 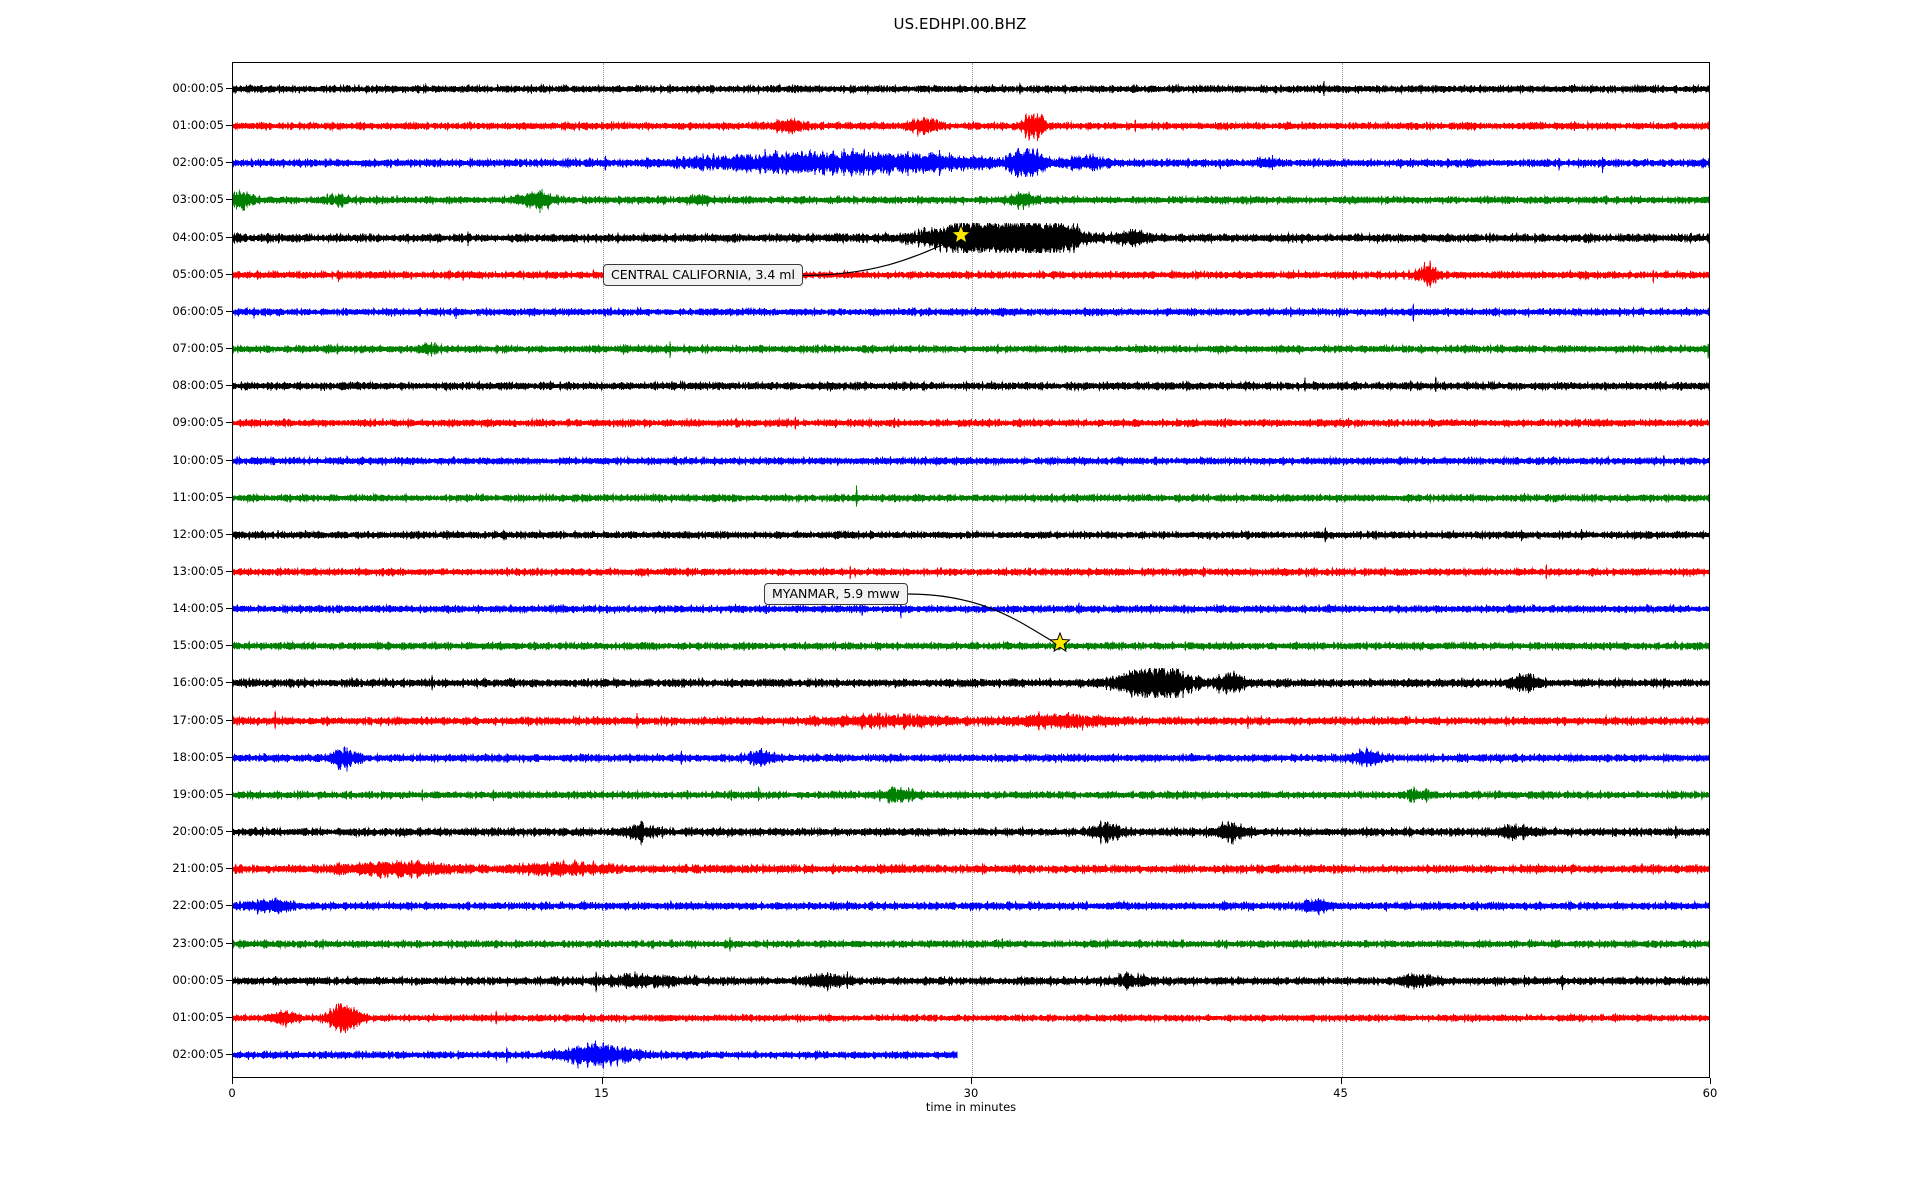 What do you see at coordinates (198, 88) in the screenshot?
I see `y-axis-label-0: 00:00:05` at bounding box center [198, 88].